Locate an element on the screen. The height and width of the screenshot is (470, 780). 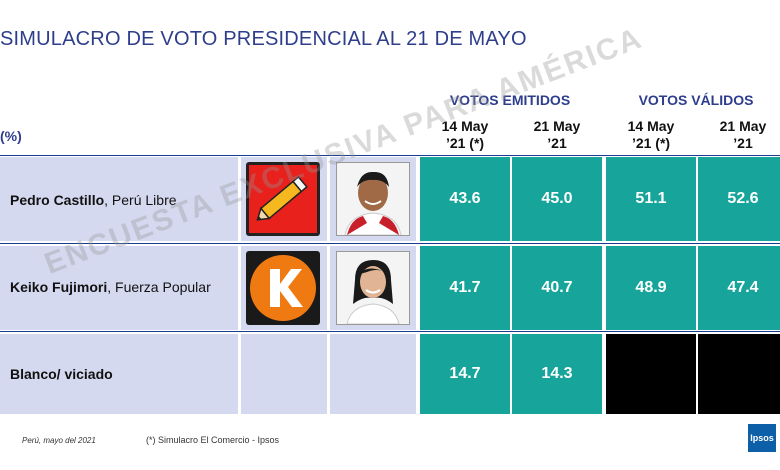
photo-cell is located at coordinates (373, 374).